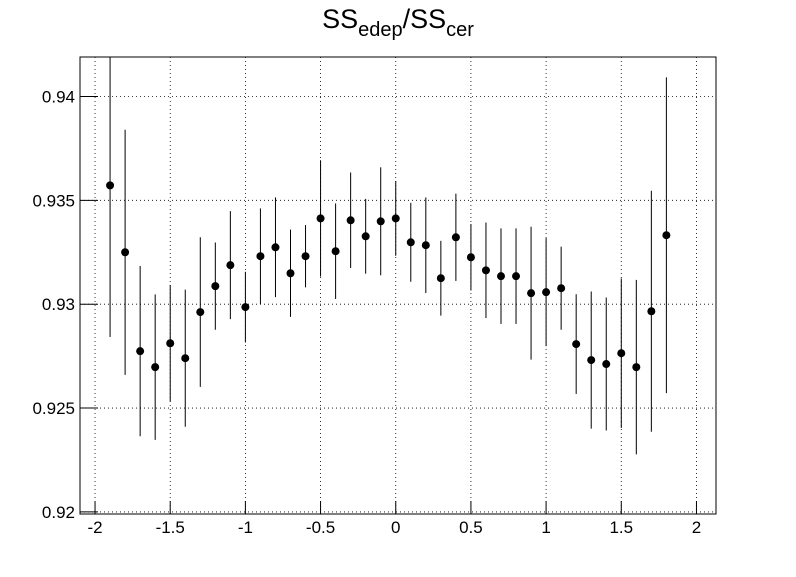 The height and width of the screenshot is (577, 796). I want to click on y-tick-label: 0.94, so click(58, 96).